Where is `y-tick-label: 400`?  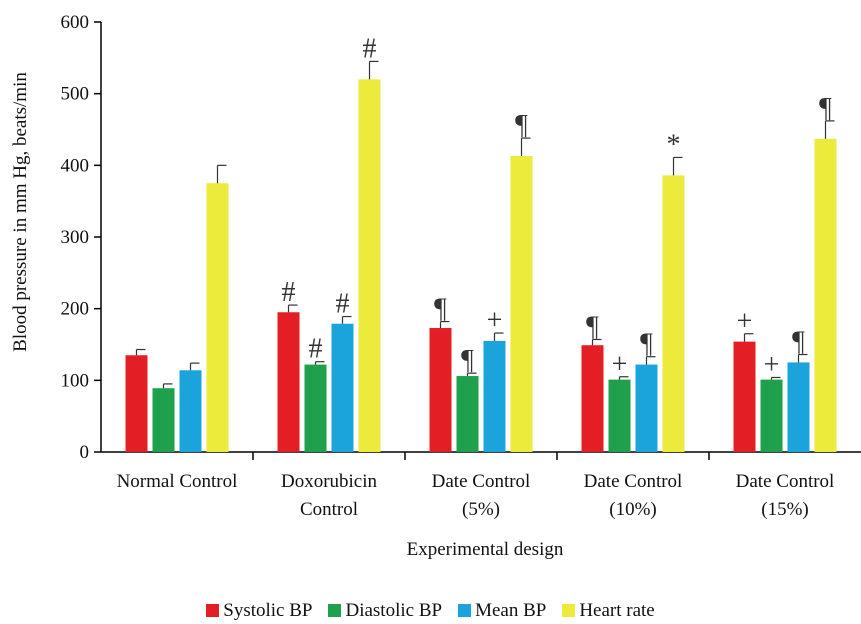
y-tick-label: 400 is located at coordinates (75, 165).